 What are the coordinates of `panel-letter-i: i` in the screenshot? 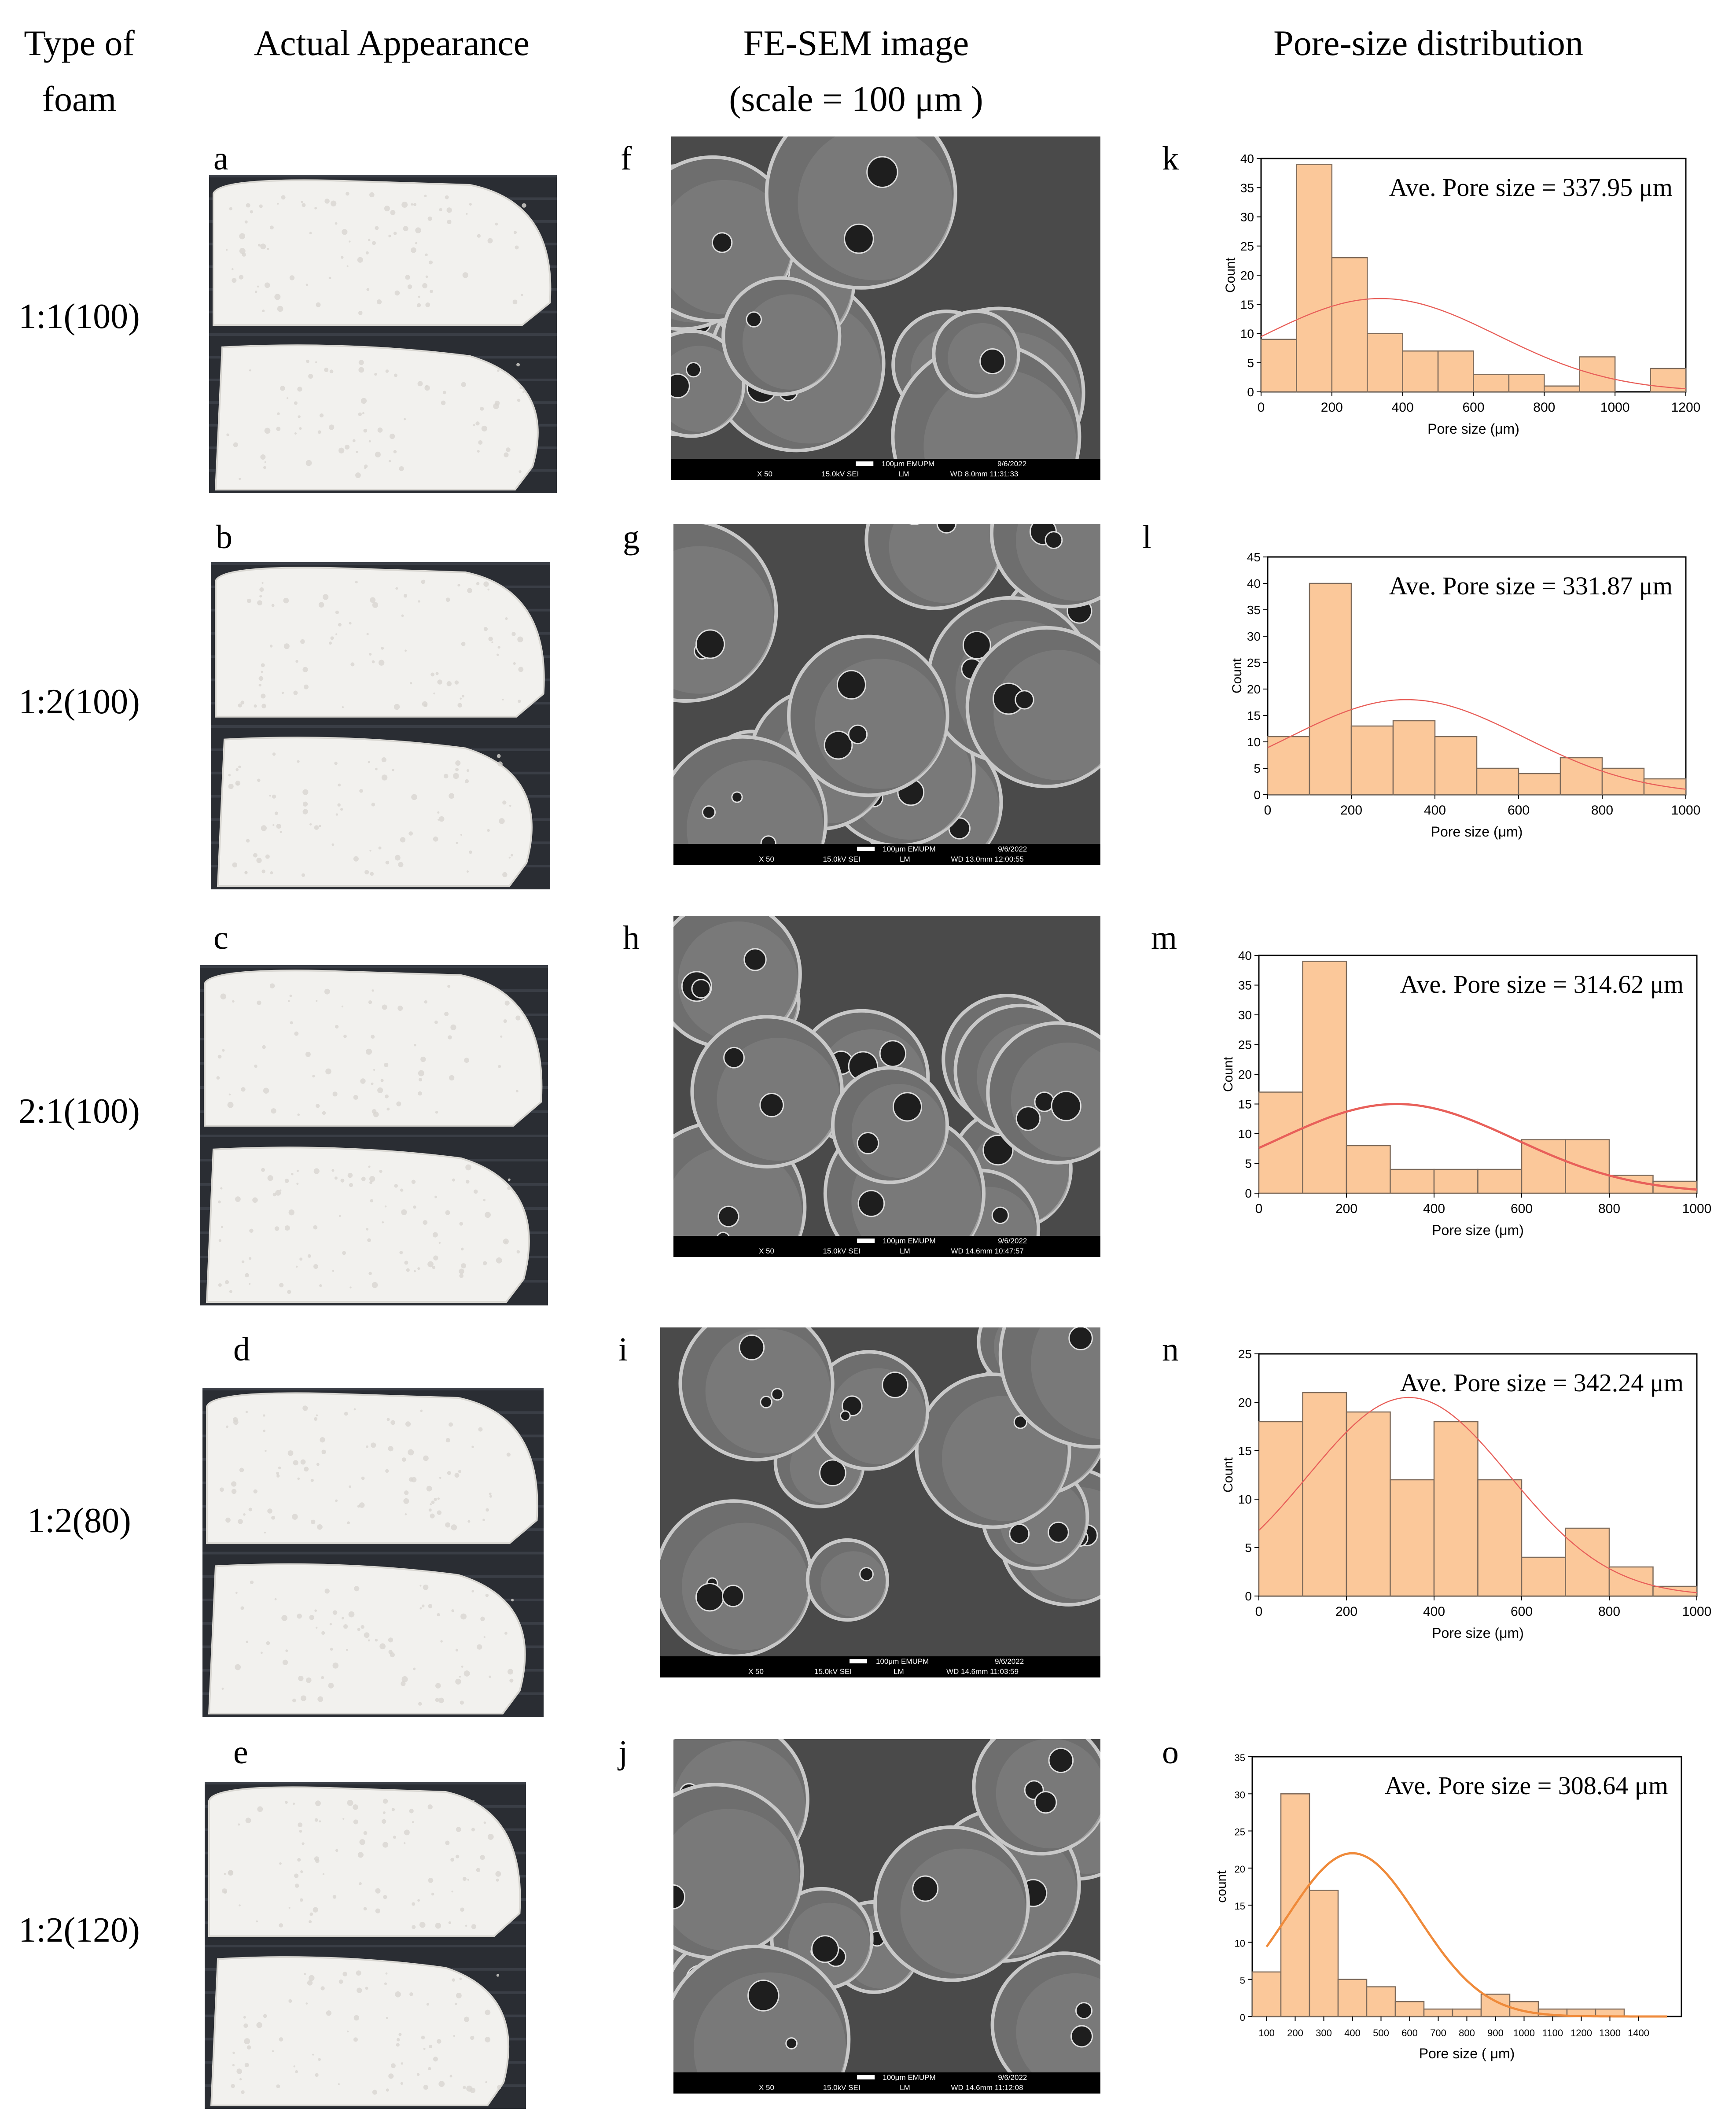 It's located at (623, 1349).